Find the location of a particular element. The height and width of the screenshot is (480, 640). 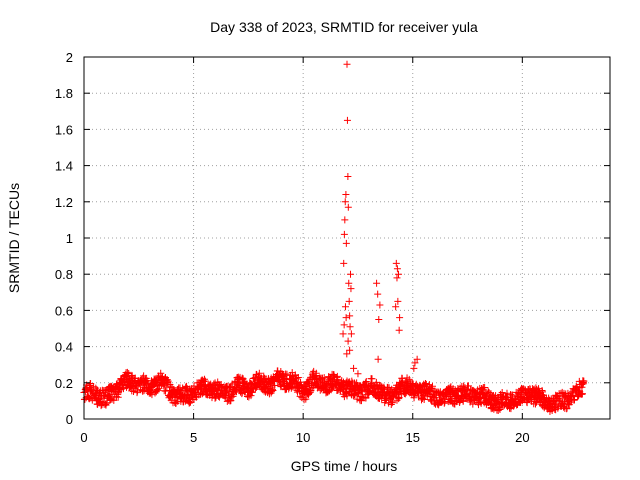

y-tick-label: 1.4 is located at coordinates (64, 166).